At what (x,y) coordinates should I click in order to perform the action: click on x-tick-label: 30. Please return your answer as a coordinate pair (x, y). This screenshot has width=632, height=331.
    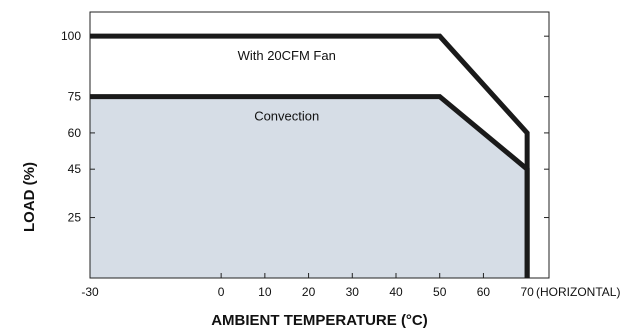
    Looking at the image, I should click on (353, 292).